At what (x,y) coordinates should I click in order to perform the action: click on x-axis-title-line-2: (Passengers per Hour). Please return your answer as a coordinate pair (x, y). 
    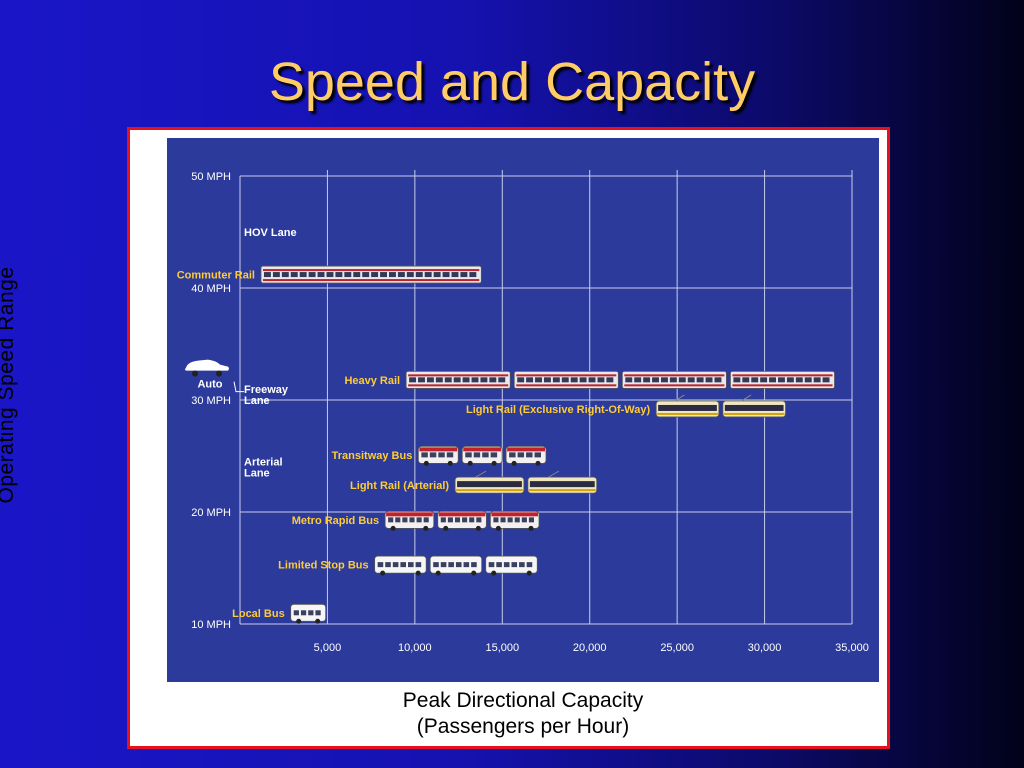
    Looking at the image, I should click on (523, 726).